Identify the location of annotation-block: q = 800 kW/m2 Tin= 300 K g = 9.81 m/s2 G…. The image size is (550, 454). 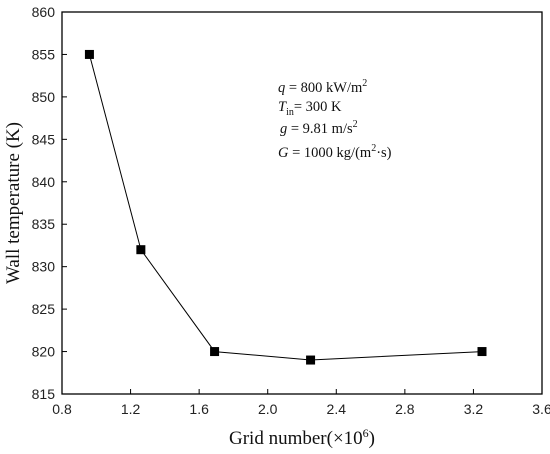
(335, 119).